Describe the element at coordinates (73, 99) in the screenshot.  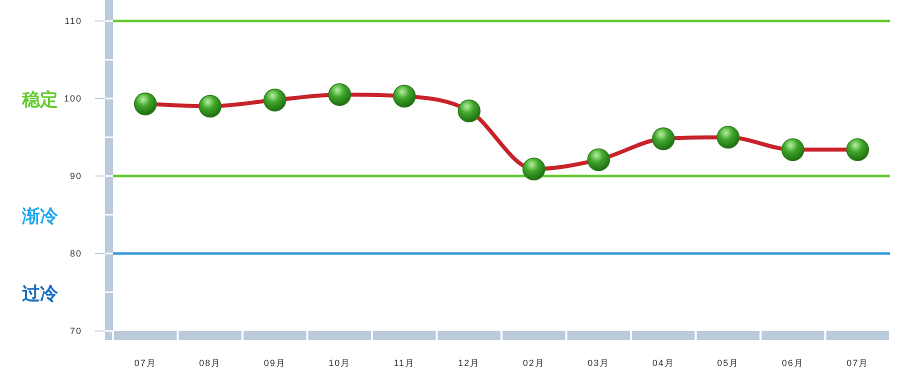
I see `y-tick-label: 100` at that location.